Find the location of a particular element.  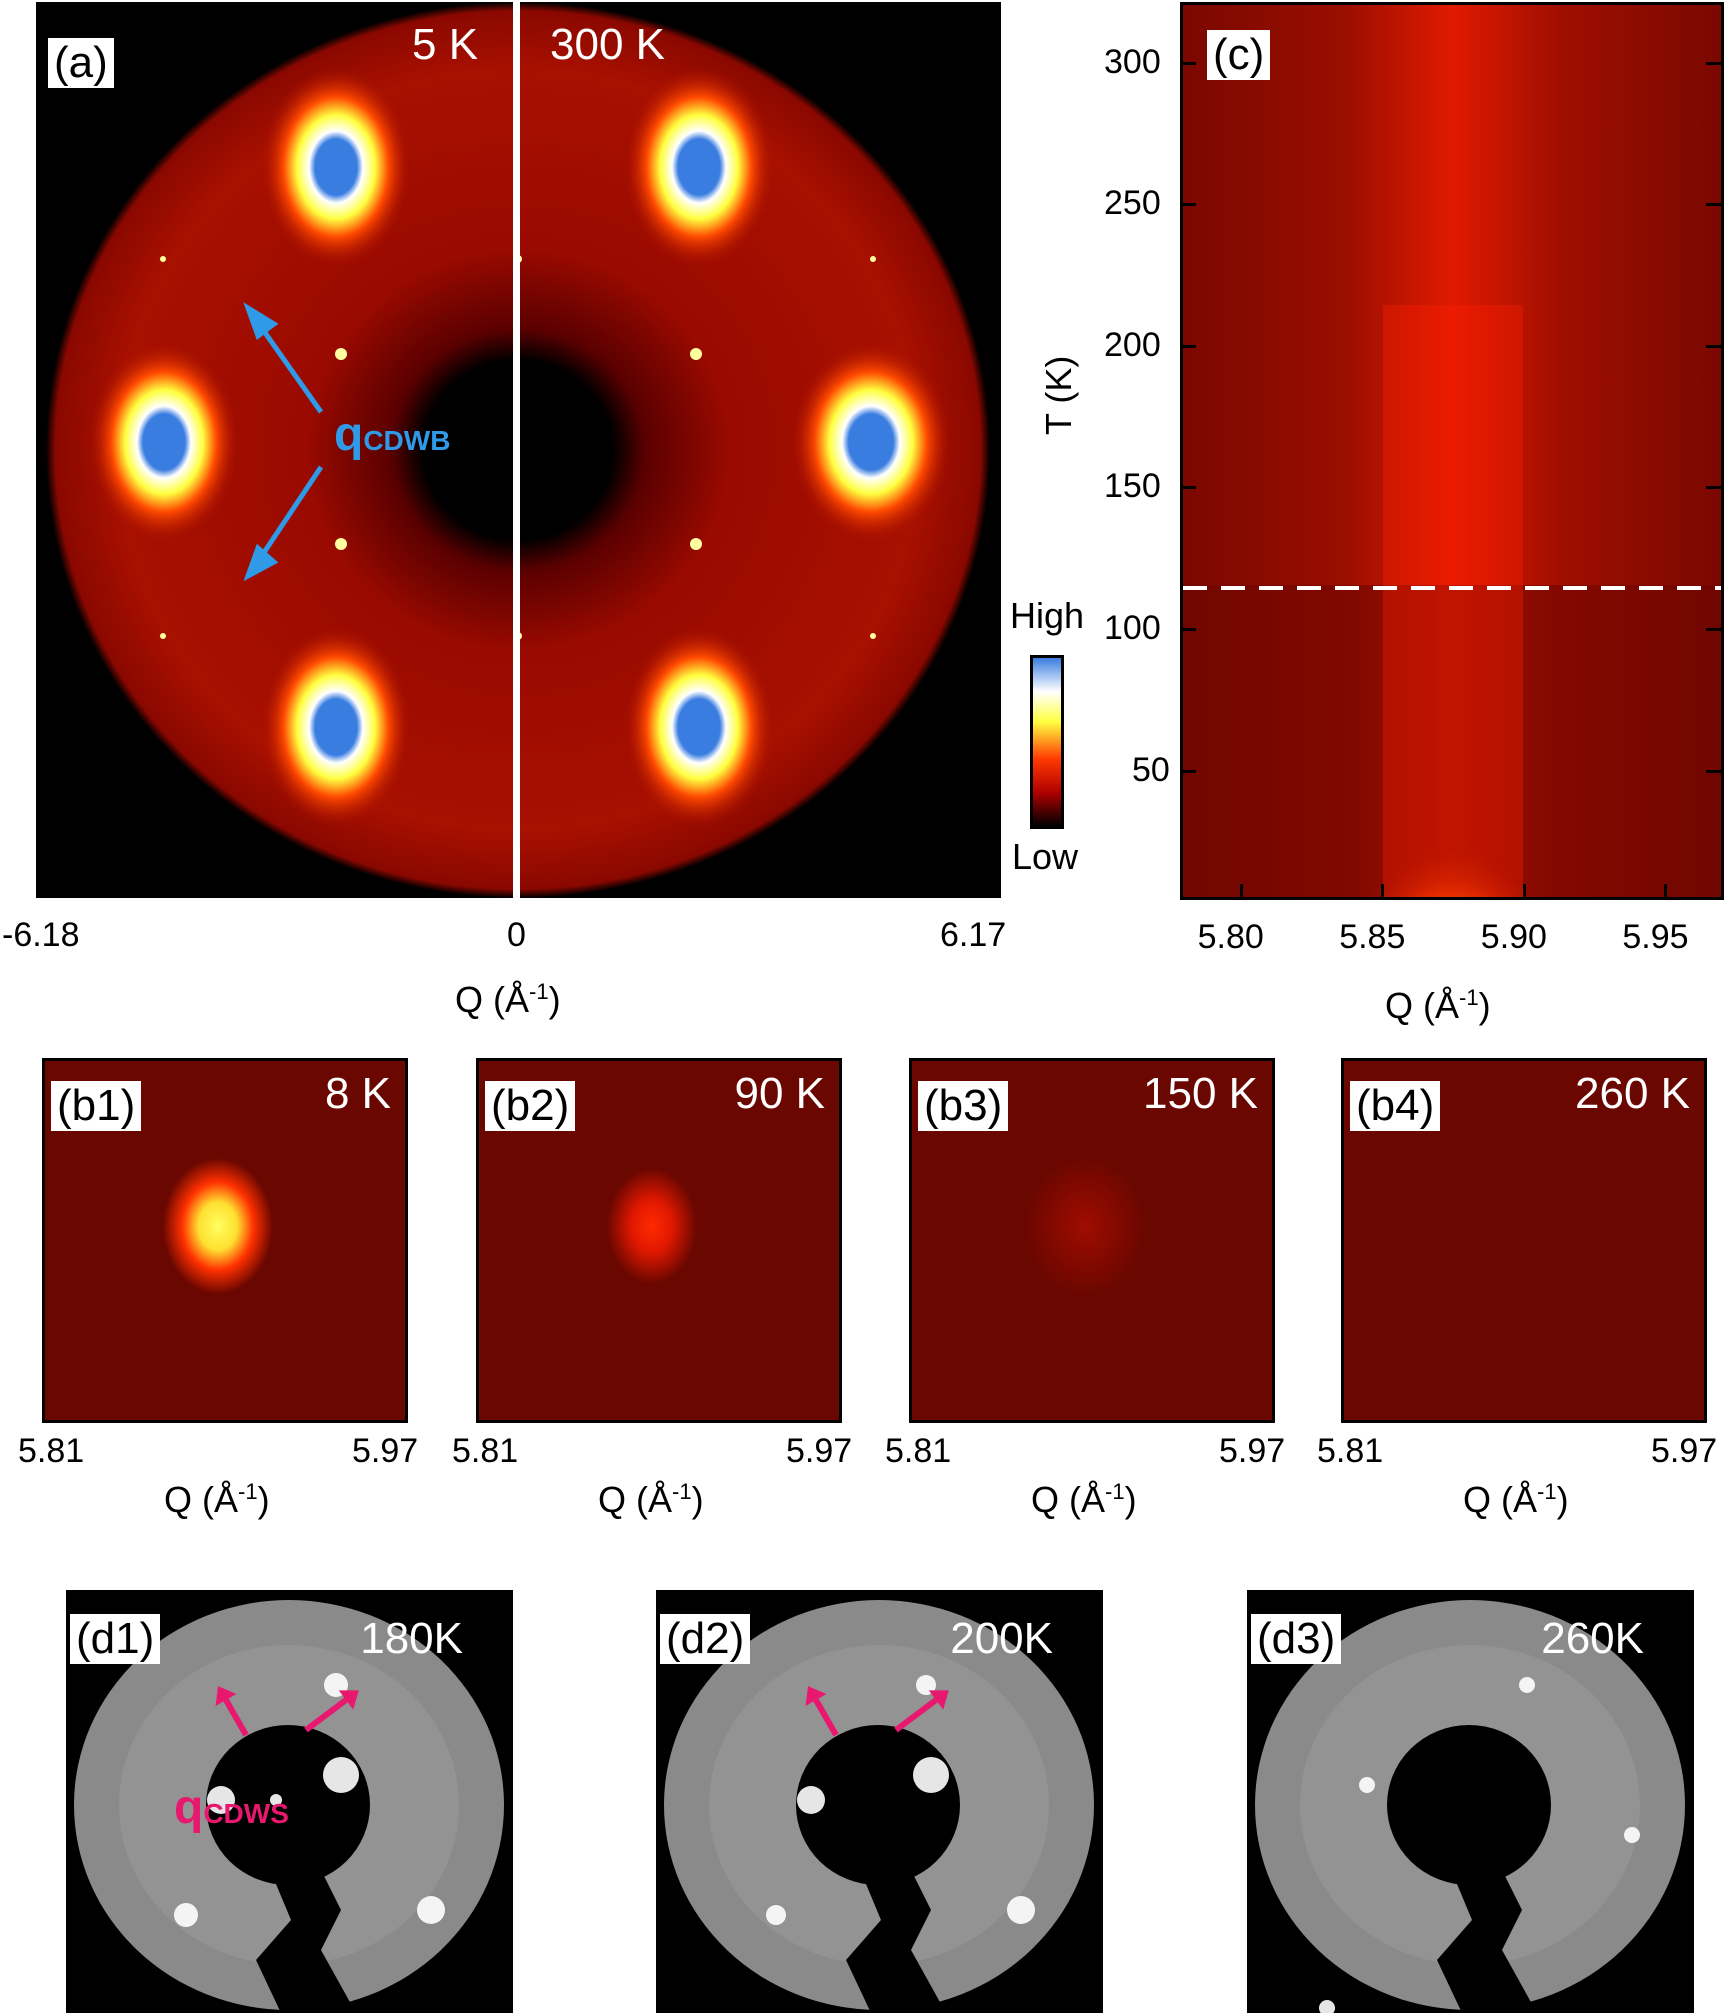

qcdwb-symbol: q is located at coordinates (349, 434).